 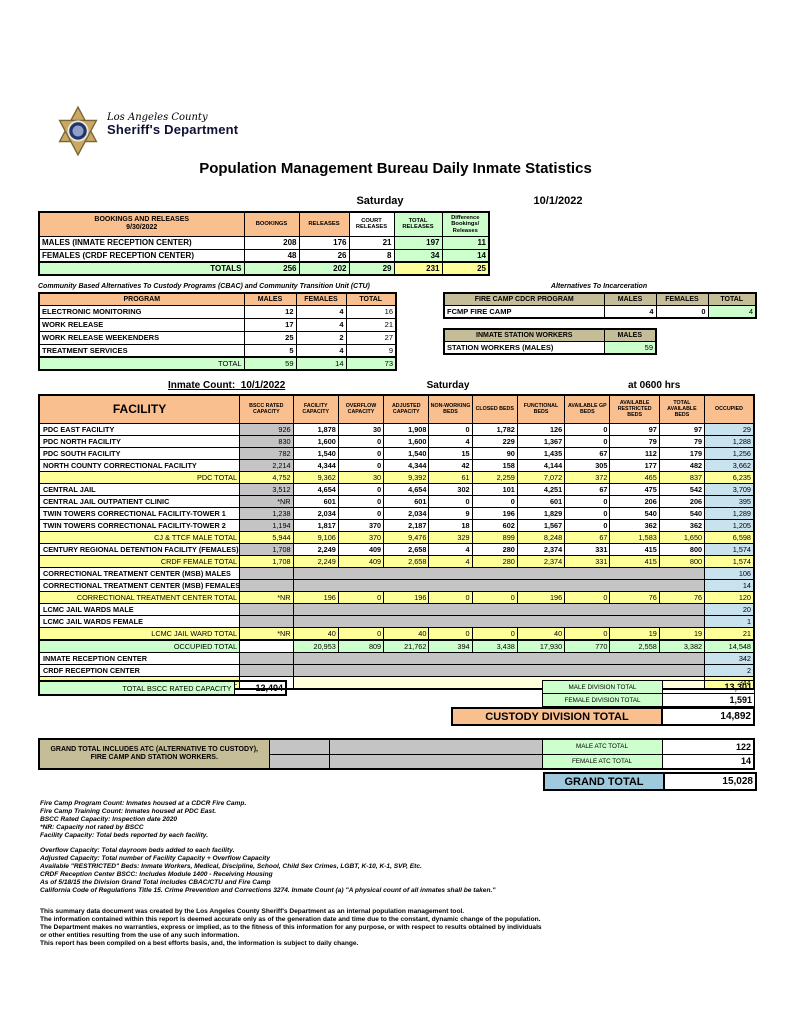 What do you see at coordinates (599, 286) in the screenshot?
I see `ati-title: Alternatives To Incarceration` at bounding box center [599, 286].